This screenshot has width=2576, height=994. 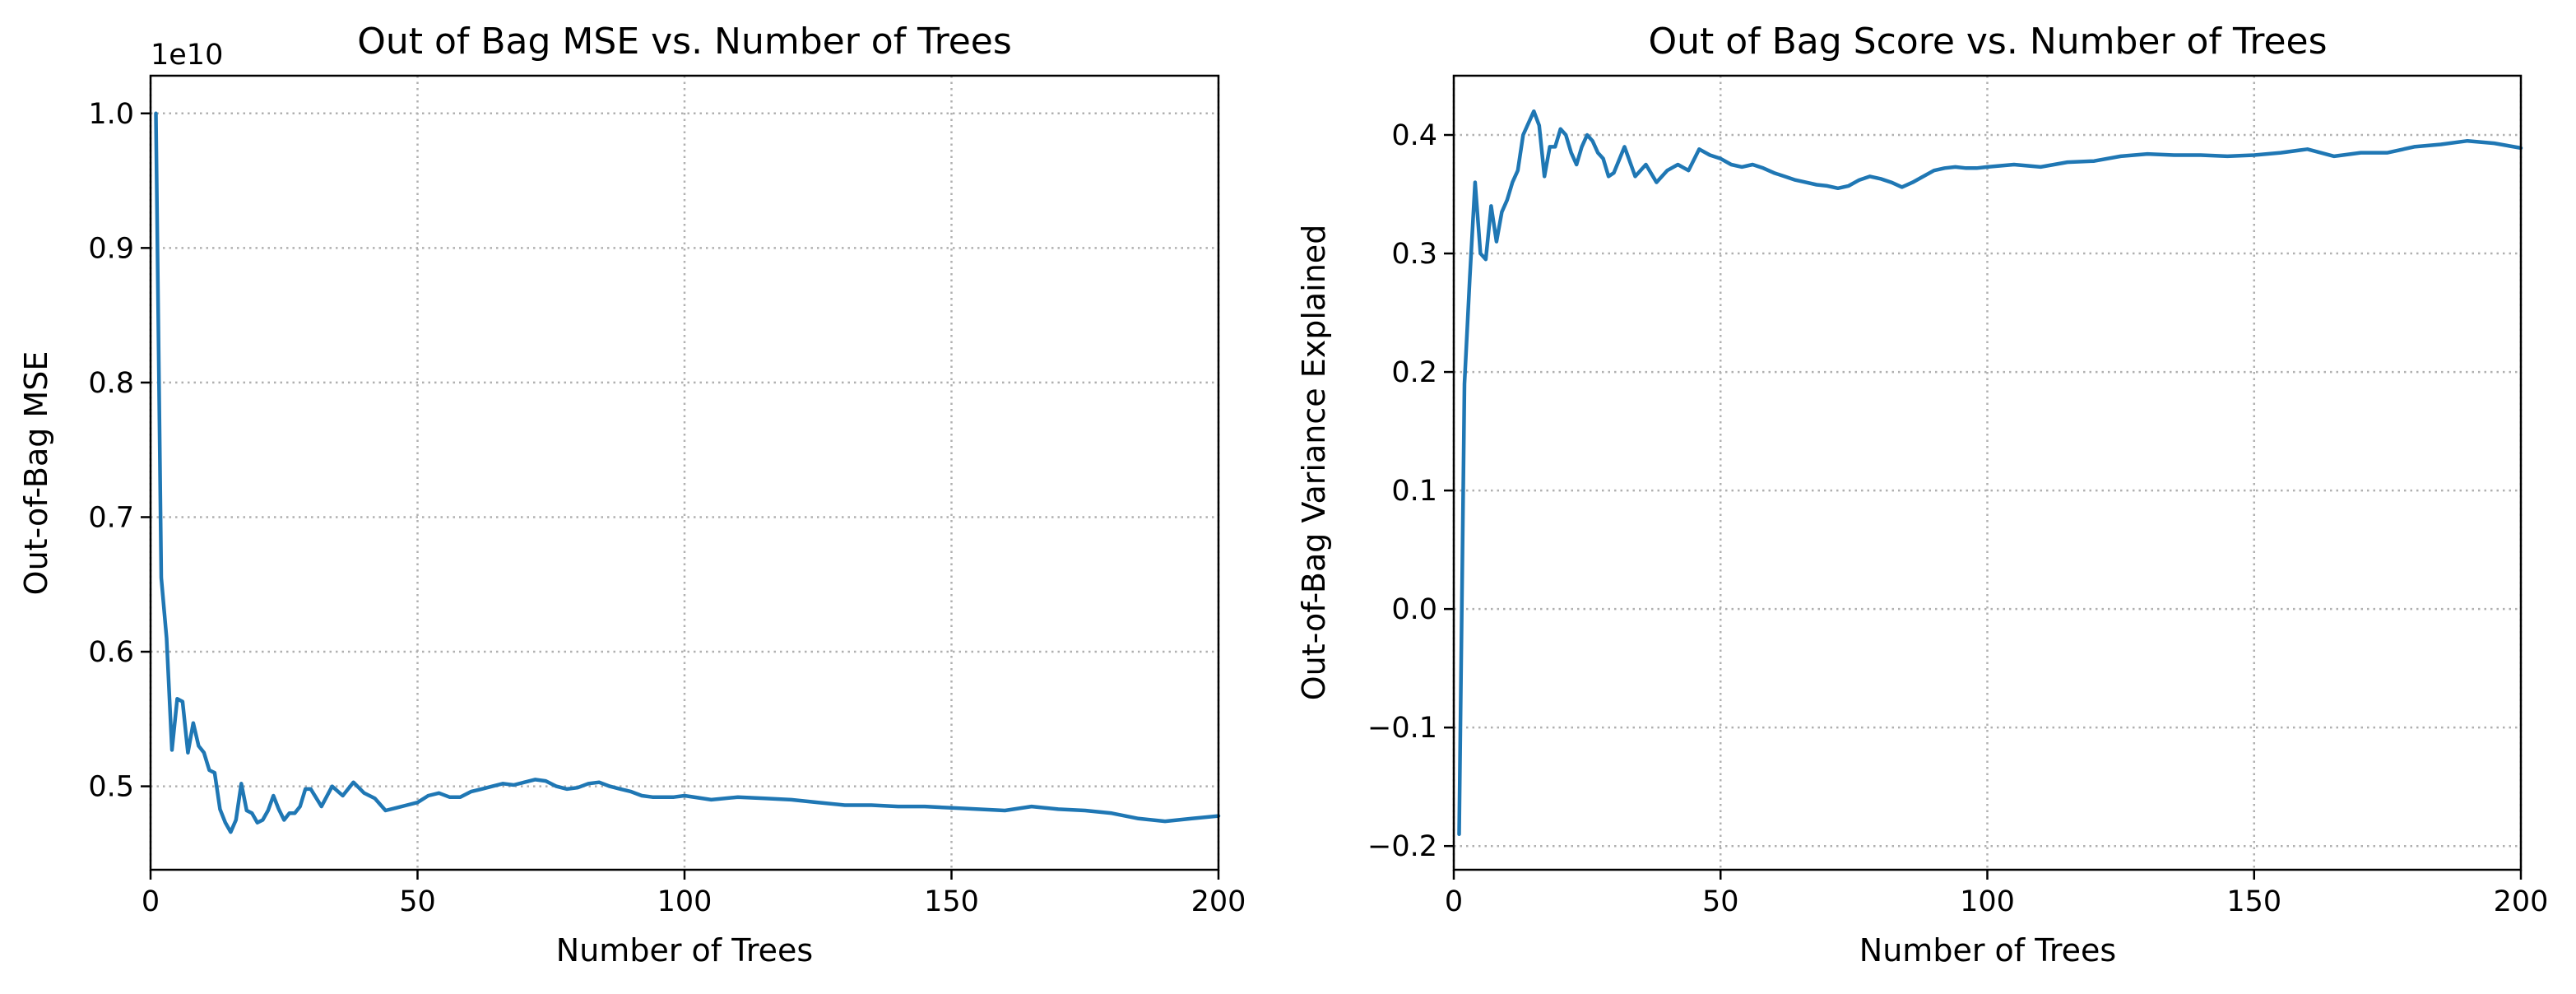 What do you see at coordinates (151, 901) in the screenshot?
I see `mse-x-tick-label: 0` at bounding box center [151, 901].